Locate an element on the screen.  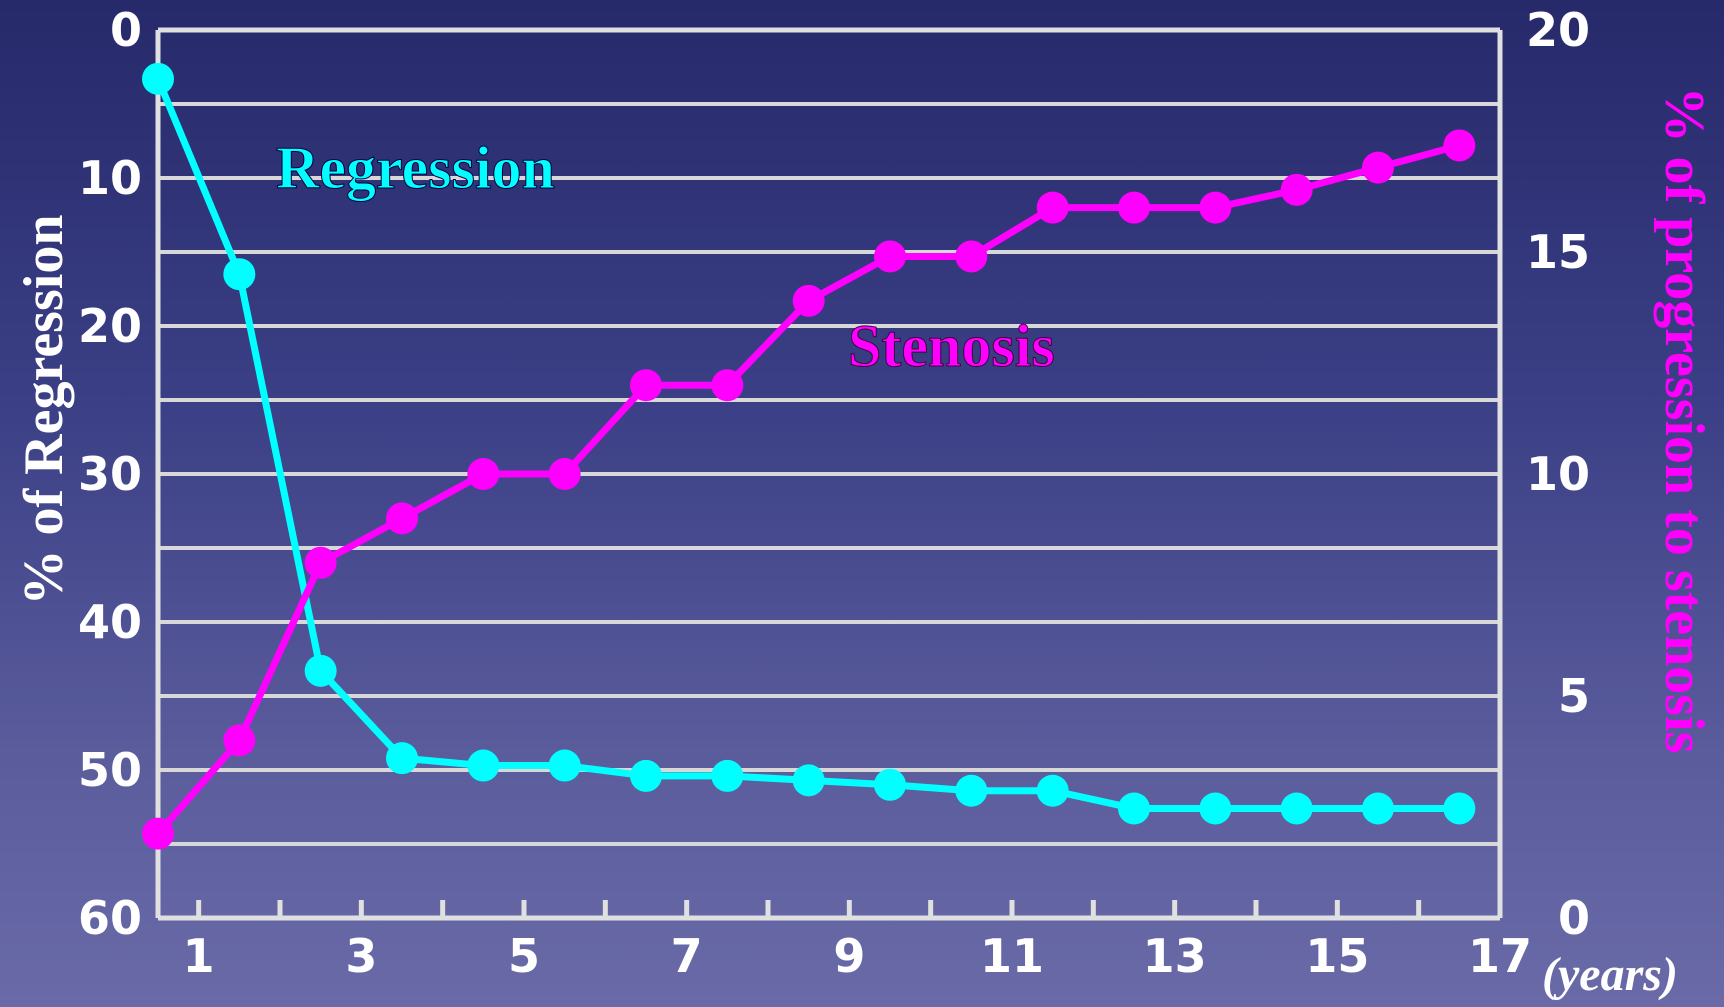
x-tick-label: 5 is located at coordinates (524, 956).